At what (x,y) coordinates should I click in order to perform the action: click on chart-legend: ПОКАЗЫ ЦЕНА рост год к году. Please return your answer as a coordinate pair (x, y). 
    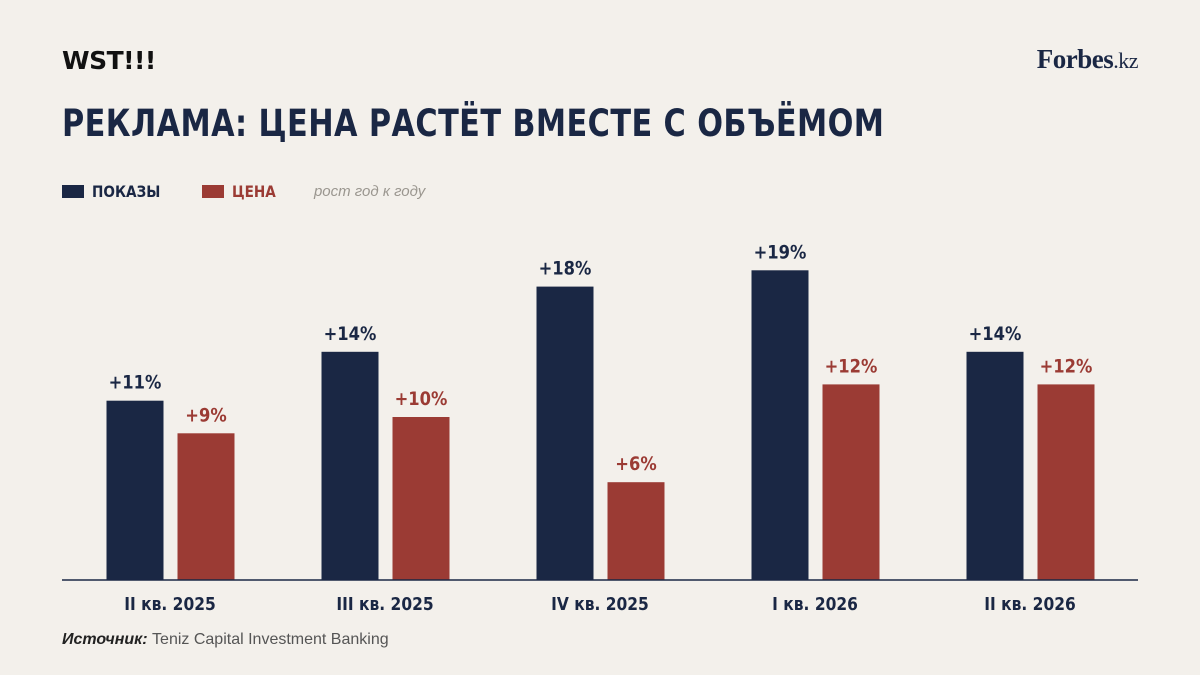
    Looking at the image, I should click on (243, 191).